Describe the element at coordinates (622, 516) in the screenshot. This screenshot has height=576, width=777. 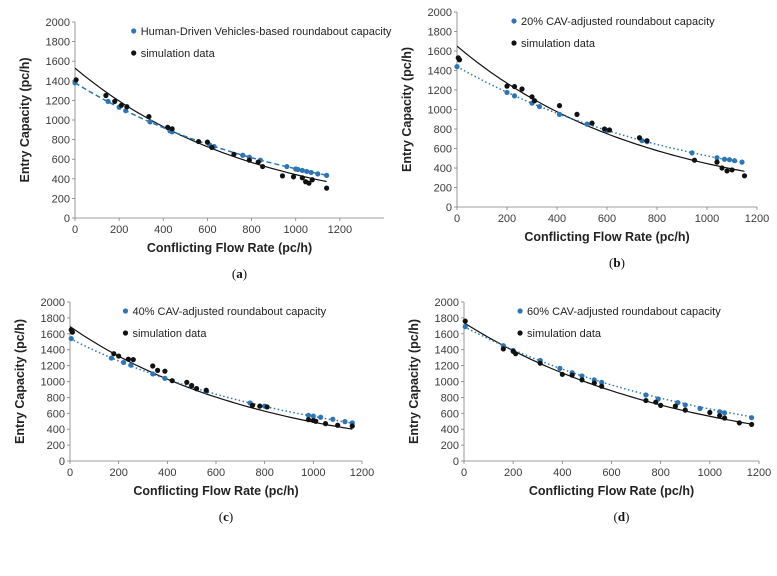
I see `panel-caption: (d)` at that location.